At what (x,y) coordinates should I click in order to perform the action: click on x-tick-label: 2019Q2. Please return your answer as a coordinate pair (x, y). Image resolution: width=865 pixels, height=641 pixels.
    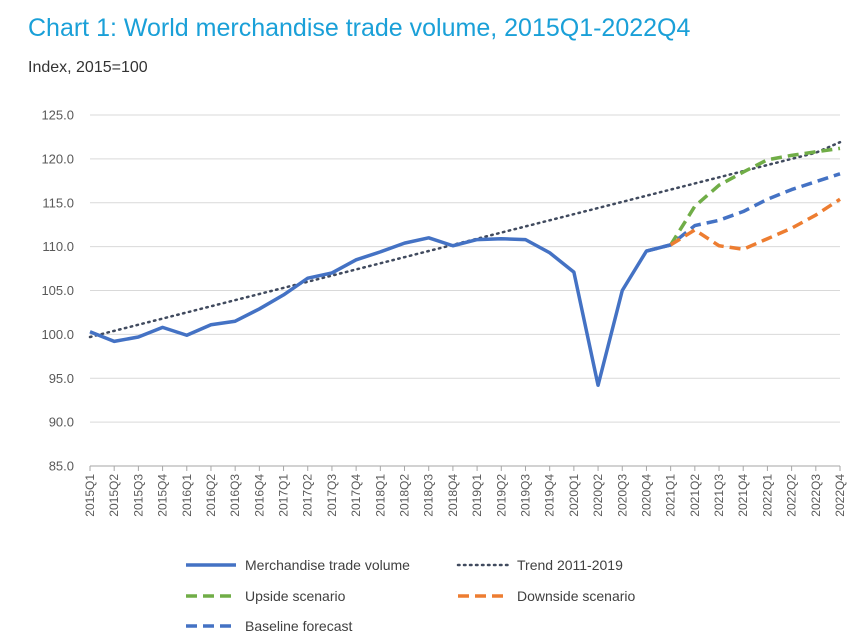
    Looking at the image, I should click on (501, 495).